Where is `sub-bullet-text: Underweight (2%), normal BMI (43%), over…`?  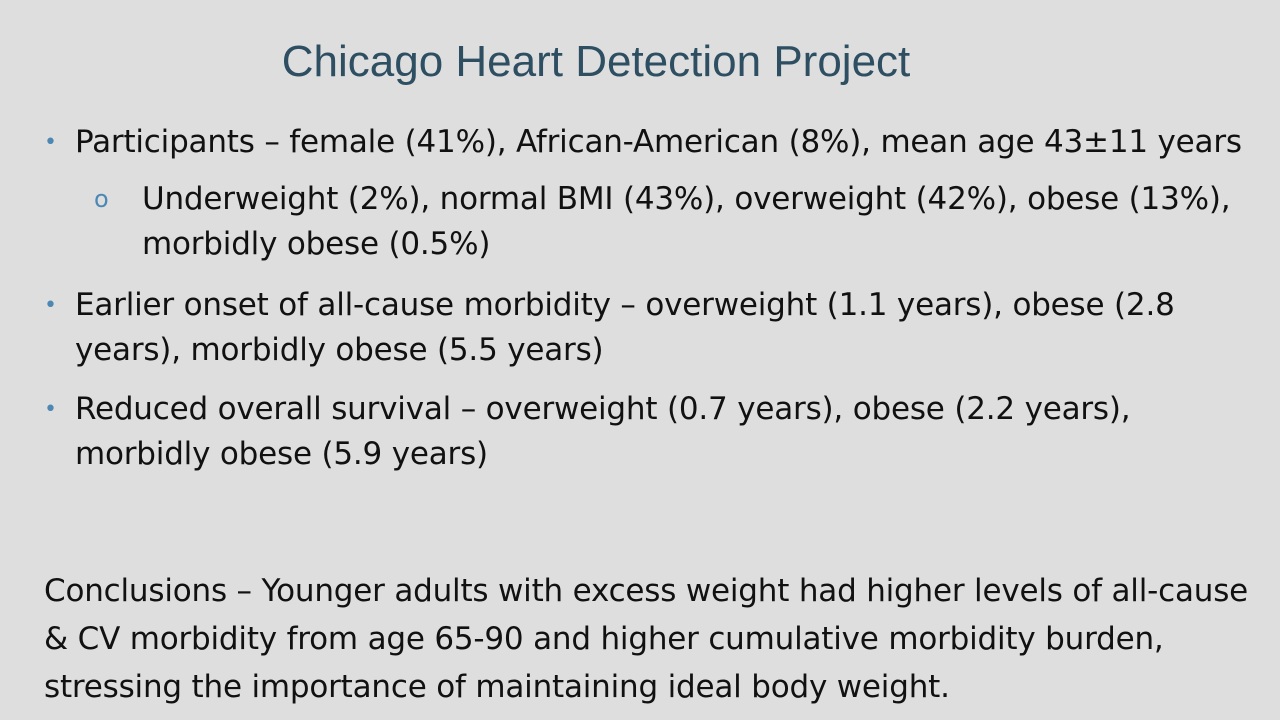
sub-bullet-text: Underweight (2%), normal BMI (43%), over… is located at coordinates (686, 221).